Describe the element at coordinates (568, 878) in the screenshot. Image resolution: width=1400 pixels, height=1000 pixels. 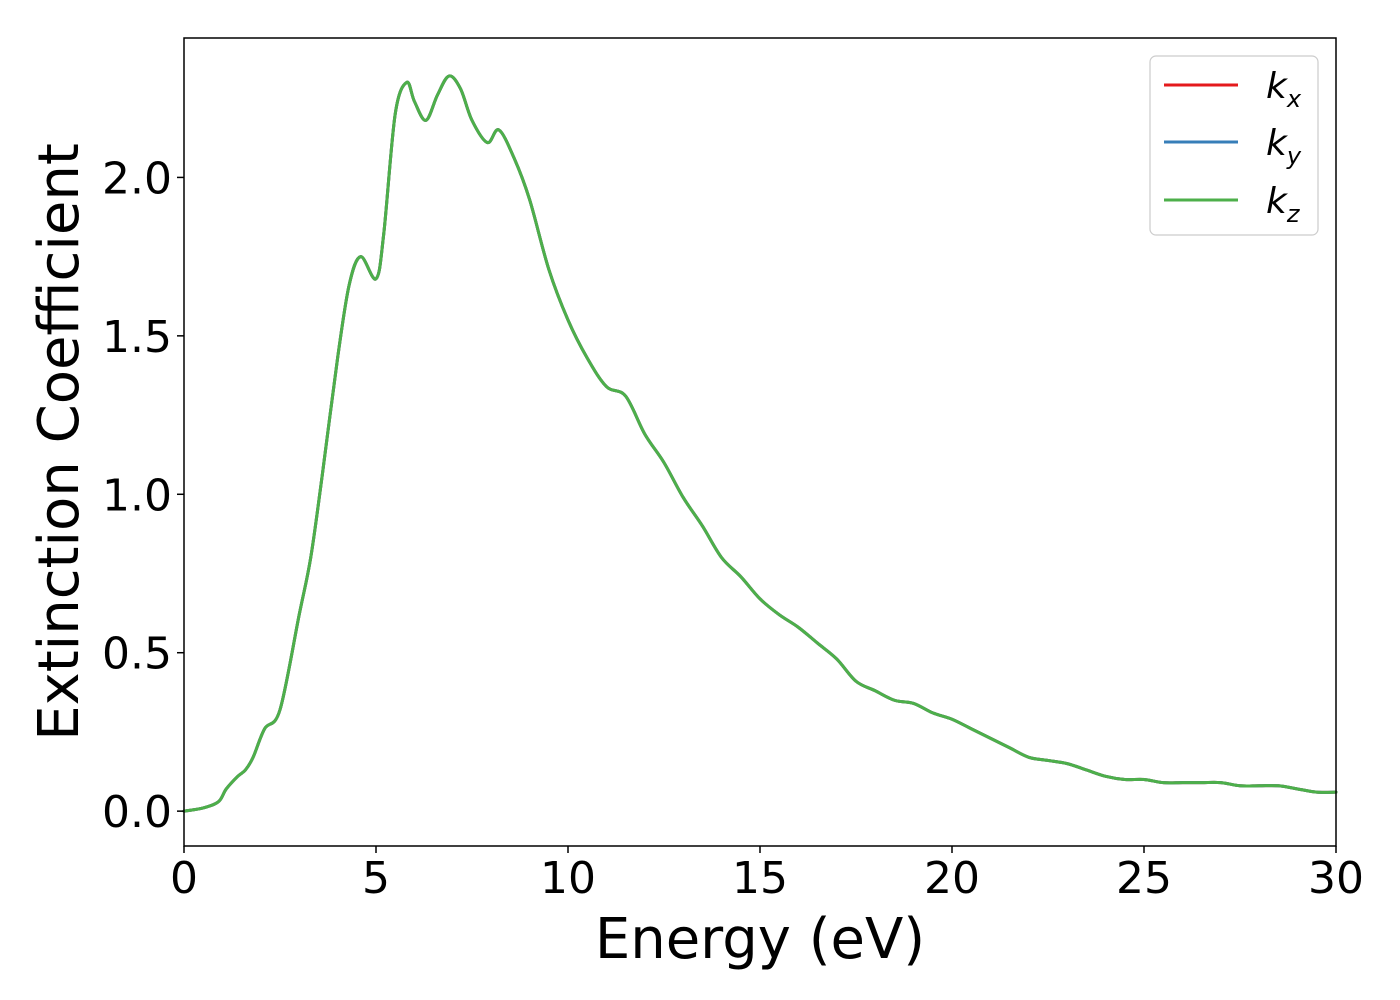
I see `x-tick-label: 10` at that location.